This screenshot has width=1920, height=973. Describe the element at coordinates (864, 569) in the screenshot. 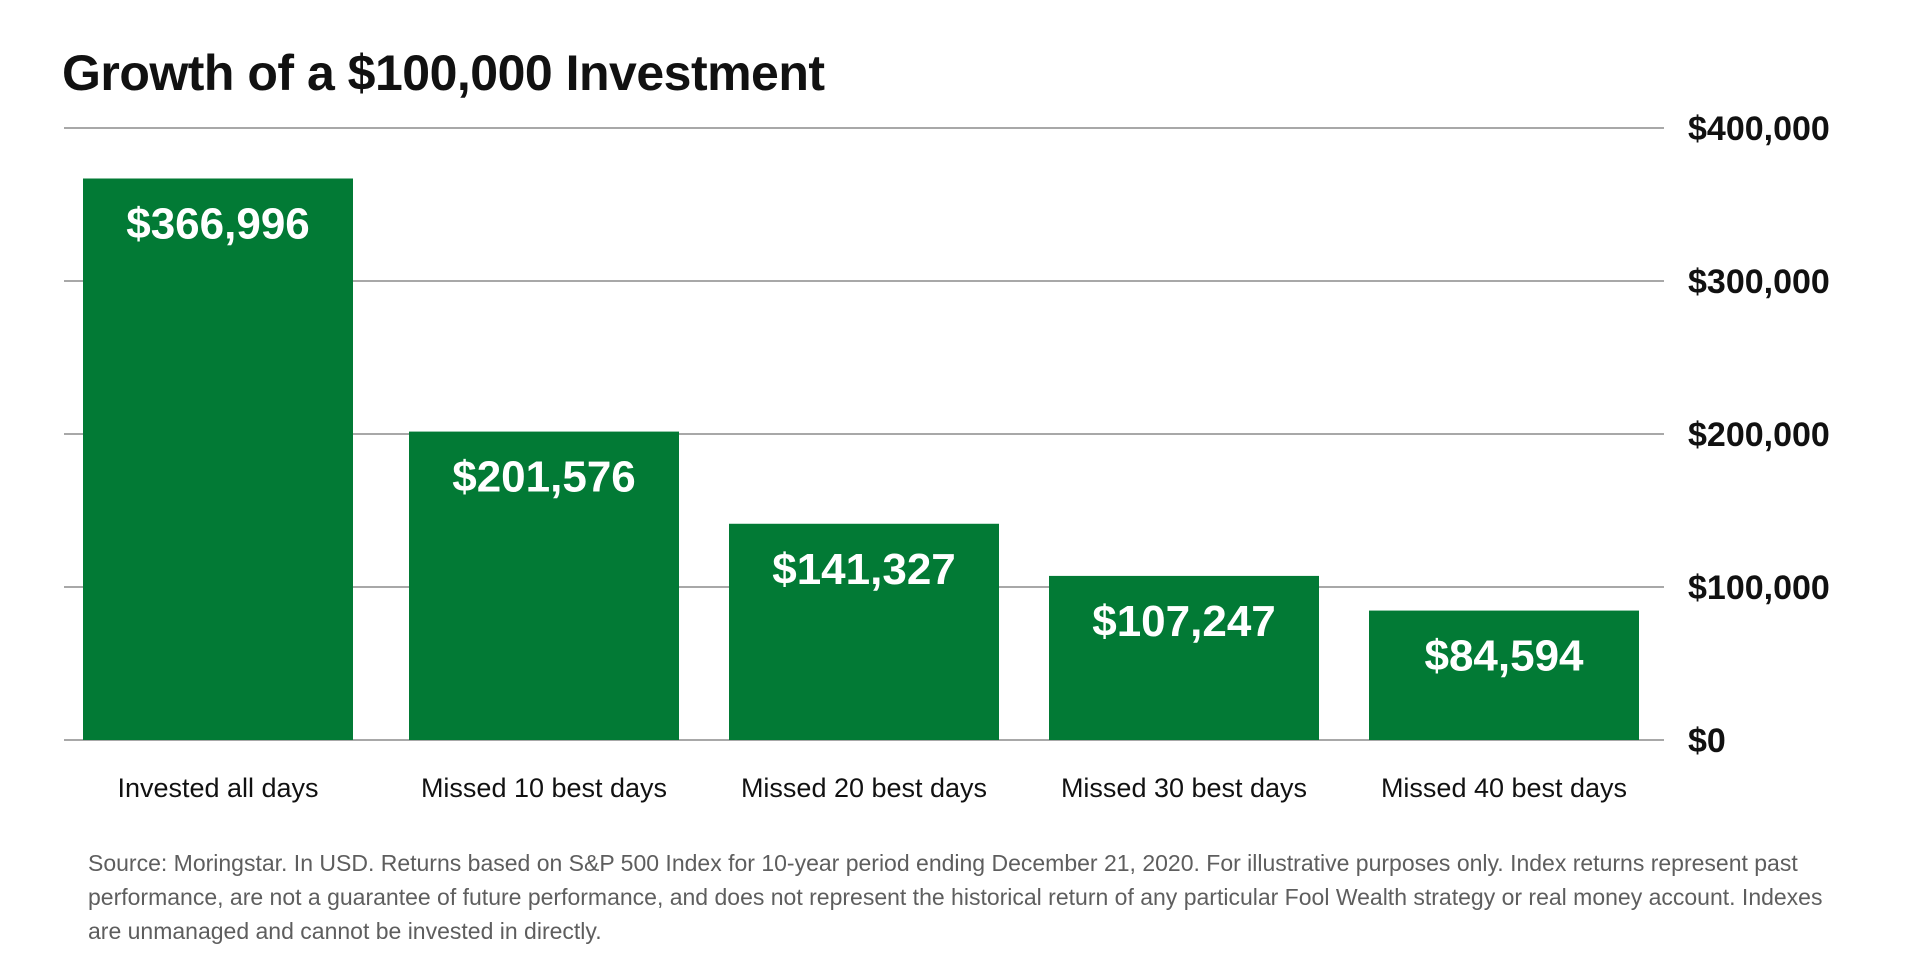

I see `bar-value-label: $141,327` at that location.